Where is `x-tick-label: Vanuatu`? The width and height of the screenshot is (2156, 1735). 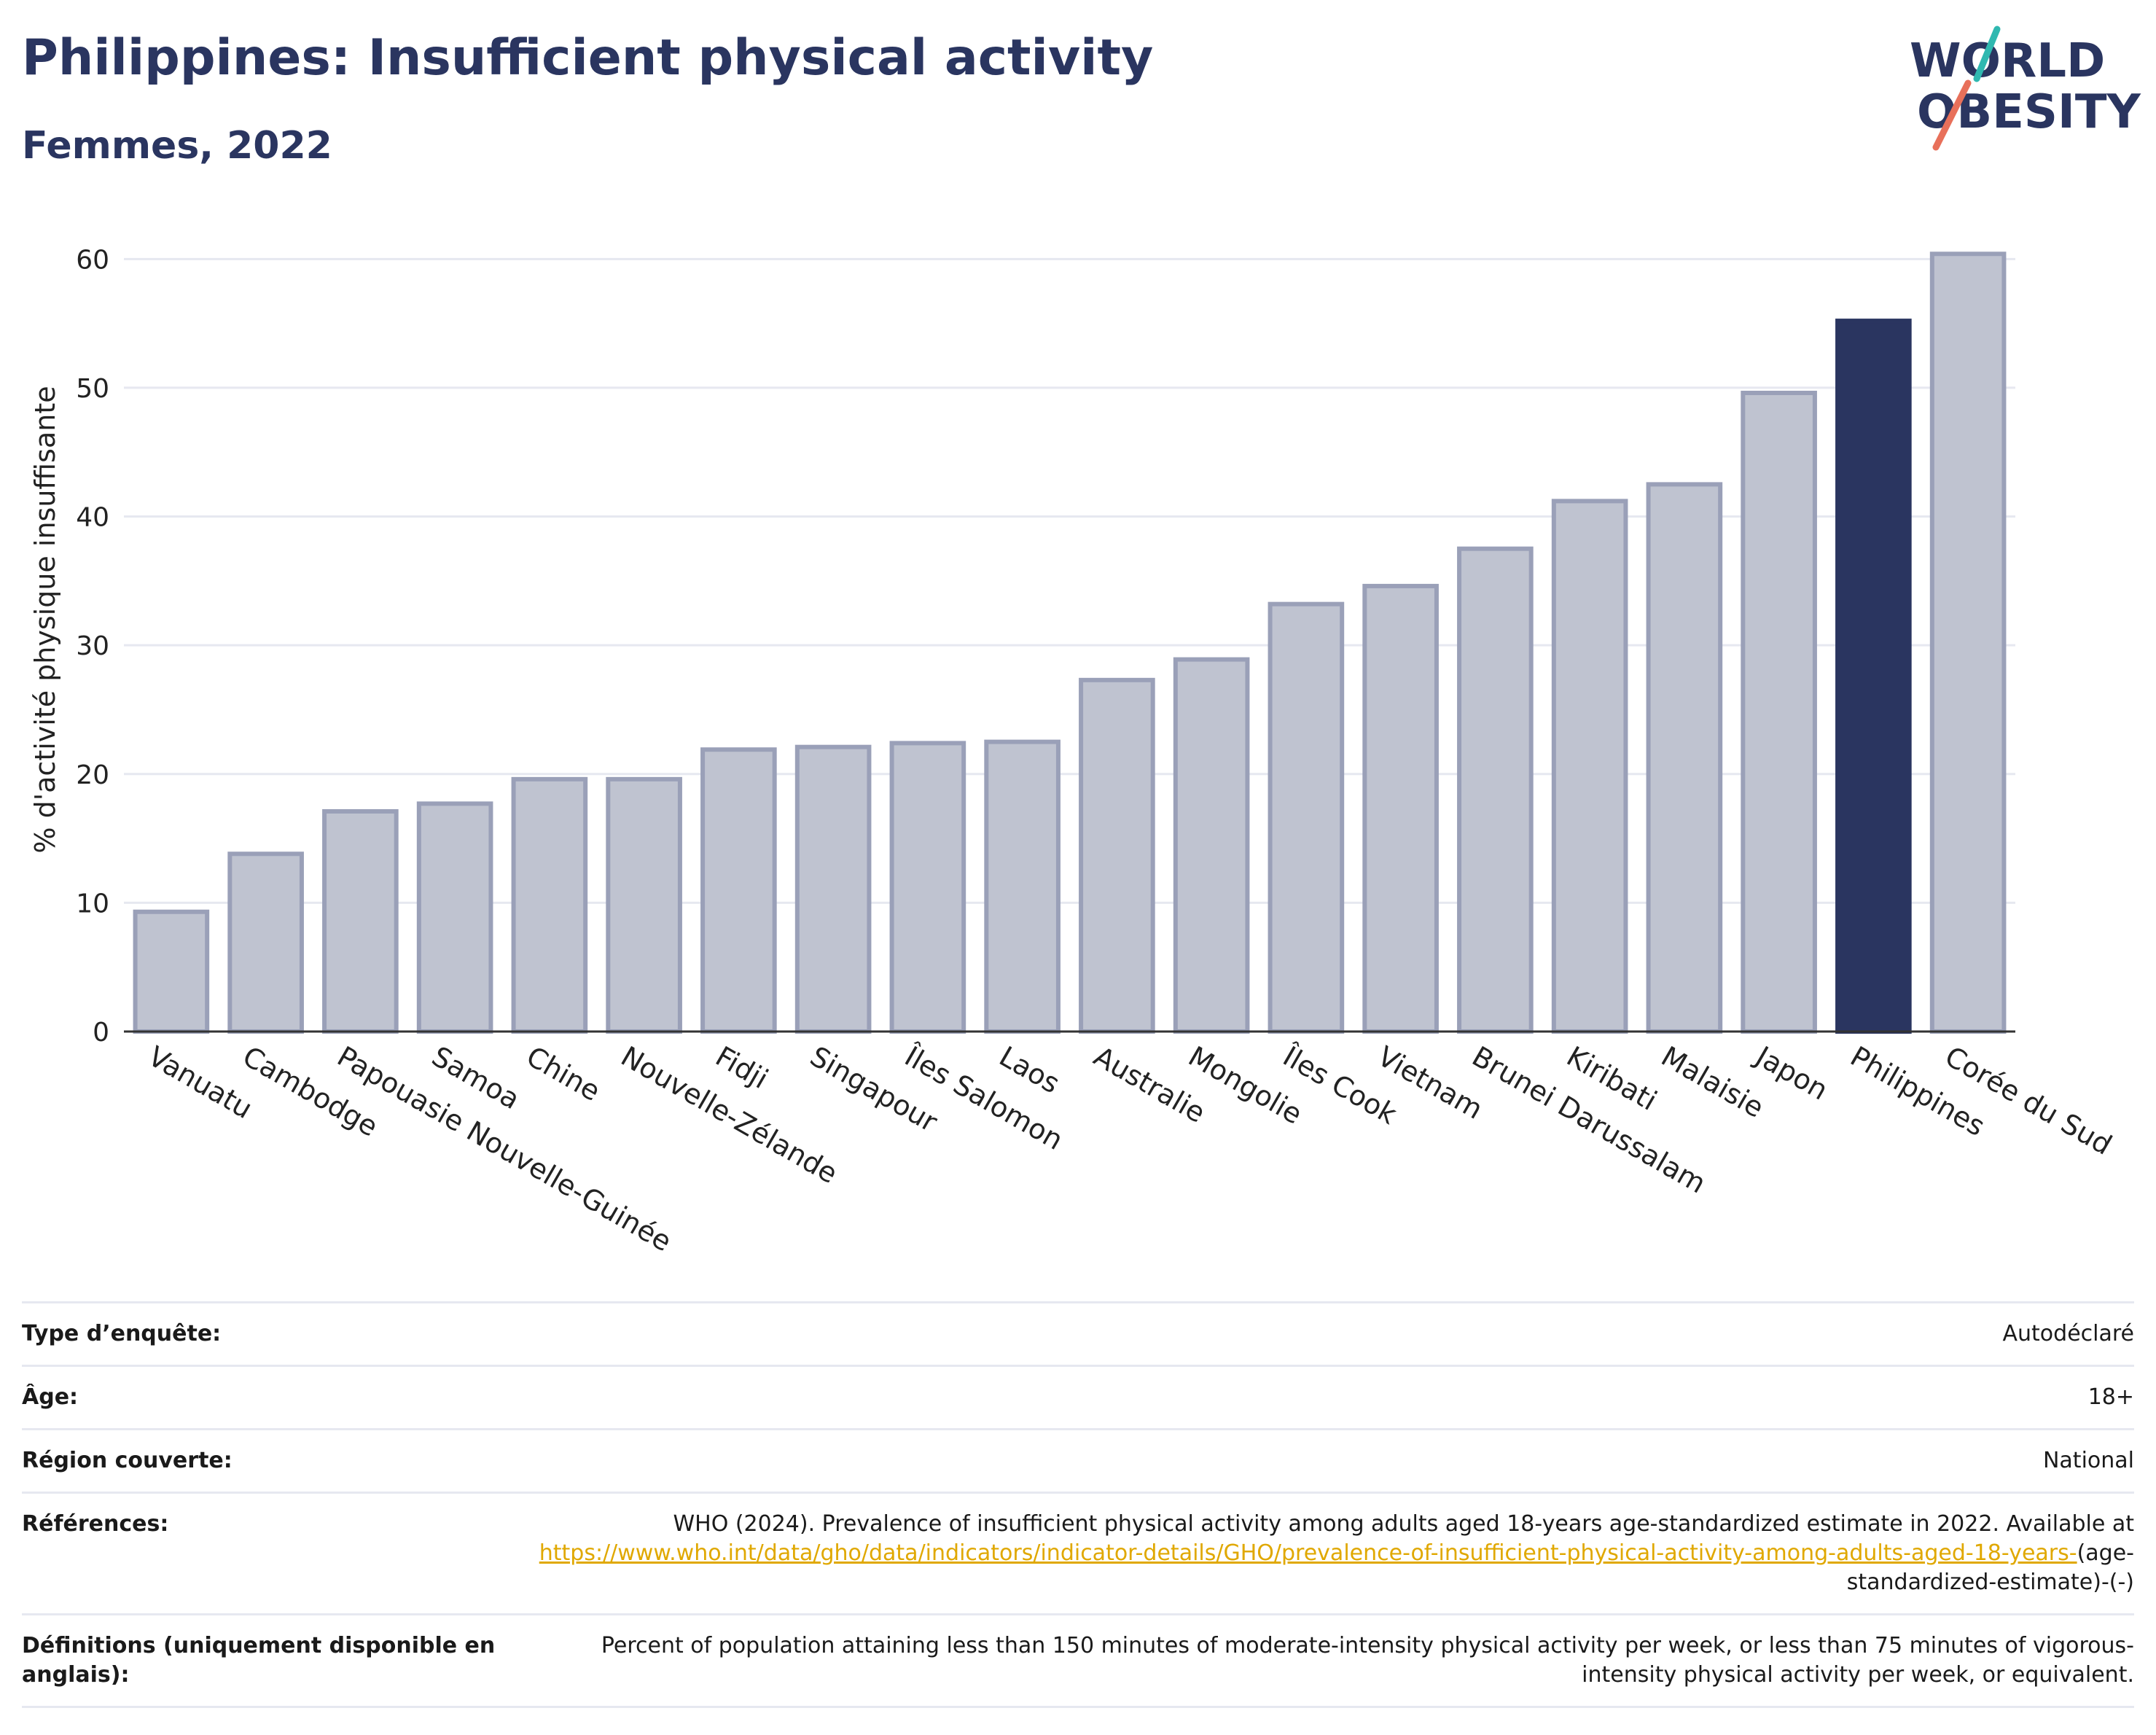 x-tick-label: Vanuatu is located at coordinates (201, 1082).